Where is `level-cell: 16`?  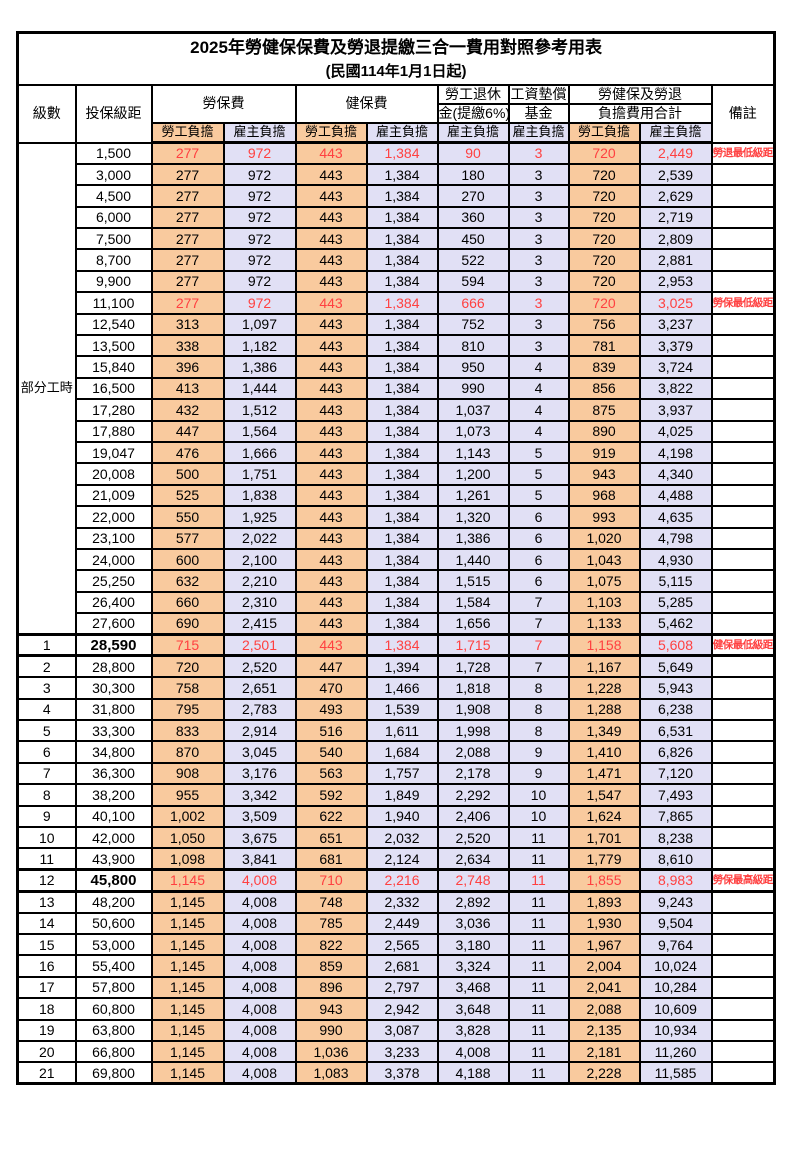
level-cell: 16 is located at coordinates (46, 966).